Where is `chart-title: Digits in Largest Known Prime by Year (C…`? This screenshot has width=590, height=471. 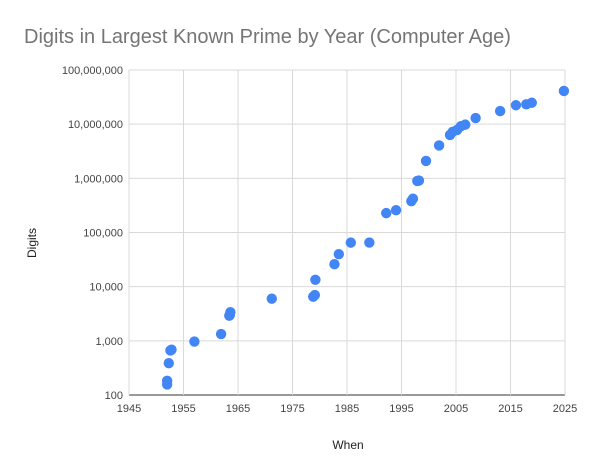
chart-title: Digits in Largest Known Prime by Year (C… is located at coordinates (267, 37).